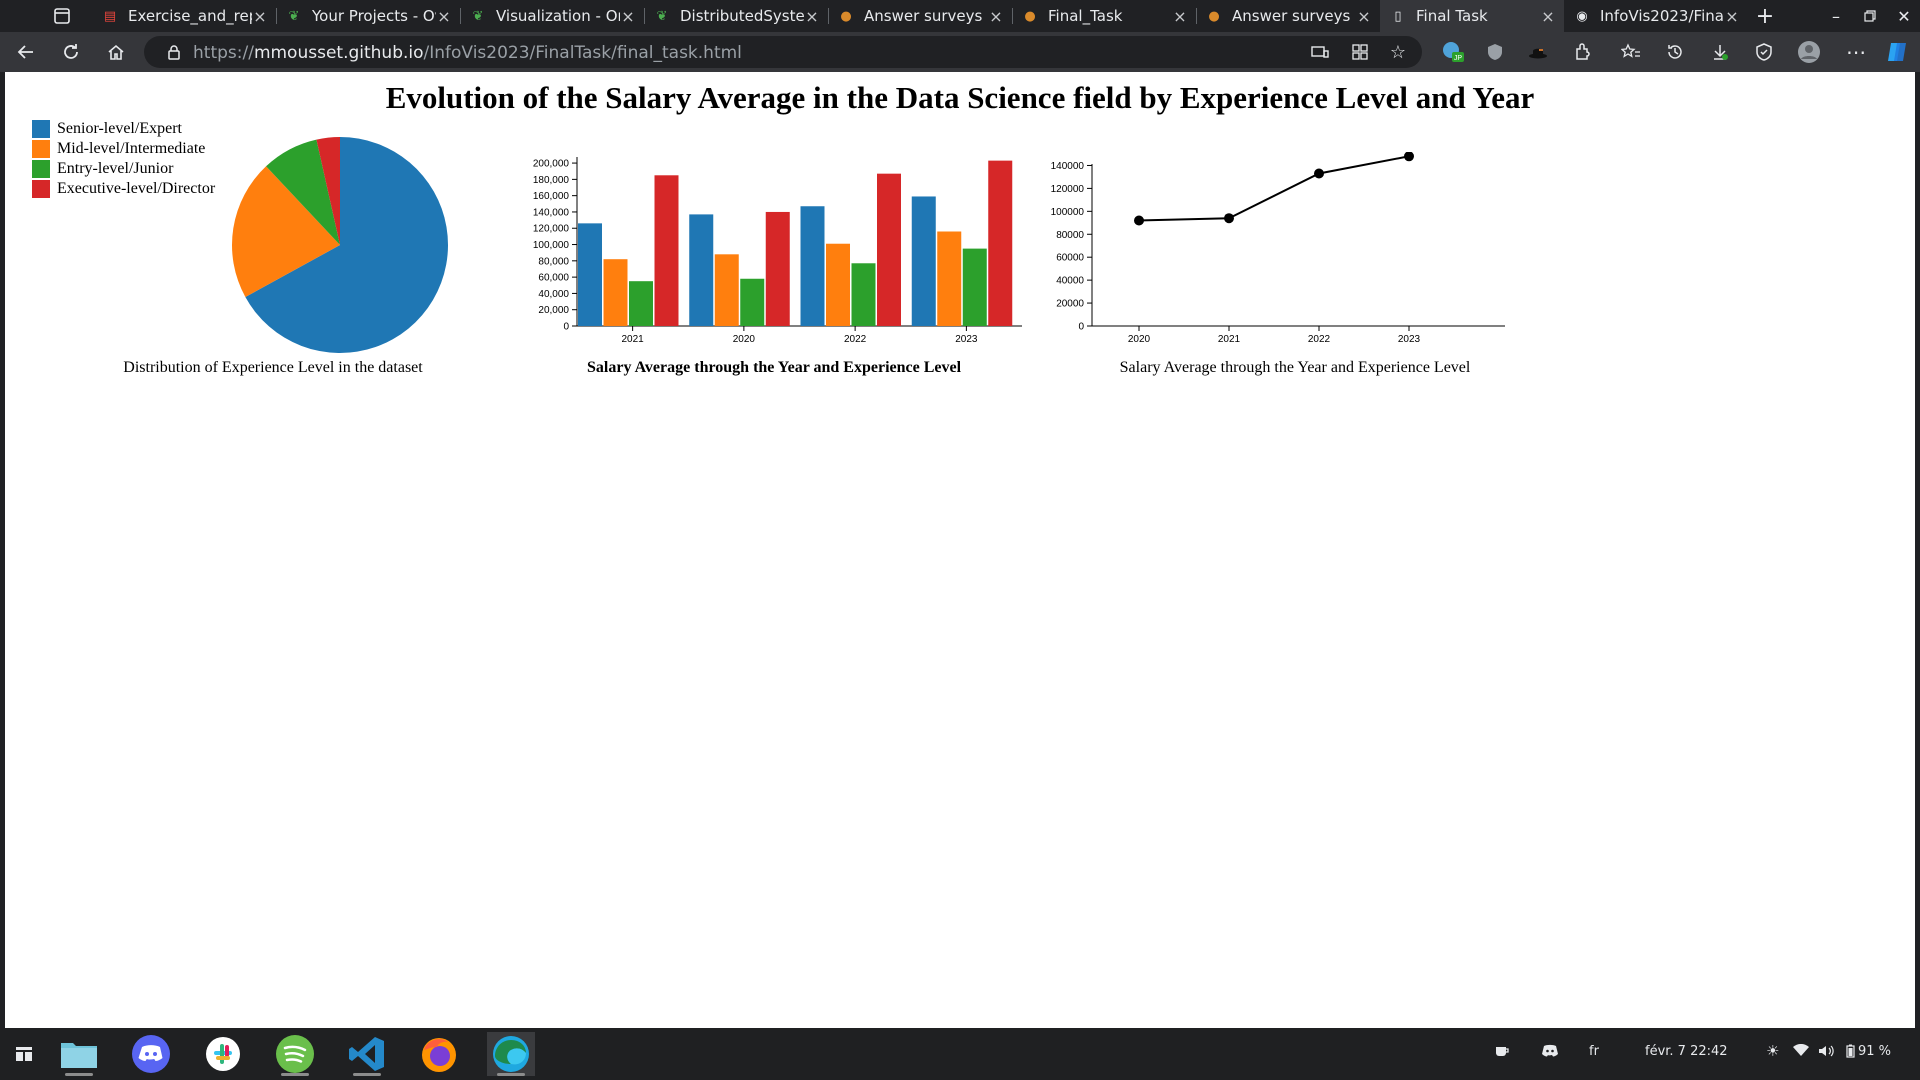  I want to click on minimize-button: –, so click(1836, 16).